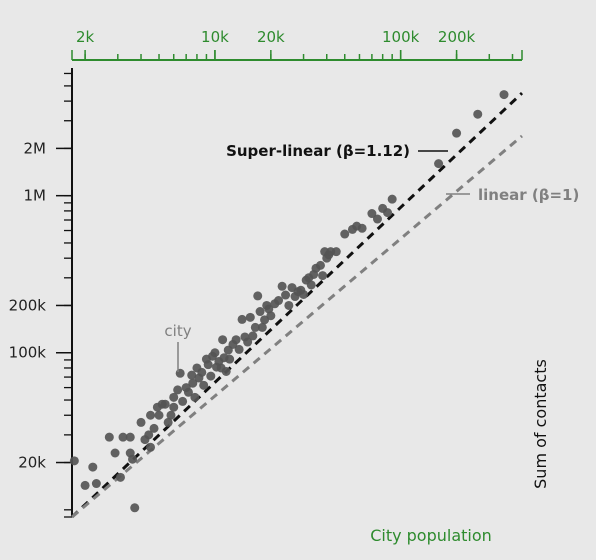 The image size is (596, 560). Describe the element at coordinates (431, 535) in the screenshot. I see `x-axis-label: City population` at that location.